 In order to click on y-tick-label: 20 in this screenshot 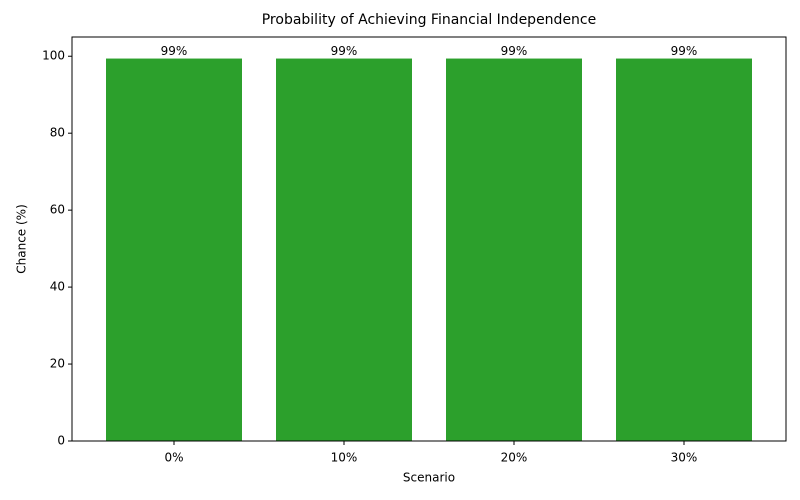, I will do `click(57, 364)`.